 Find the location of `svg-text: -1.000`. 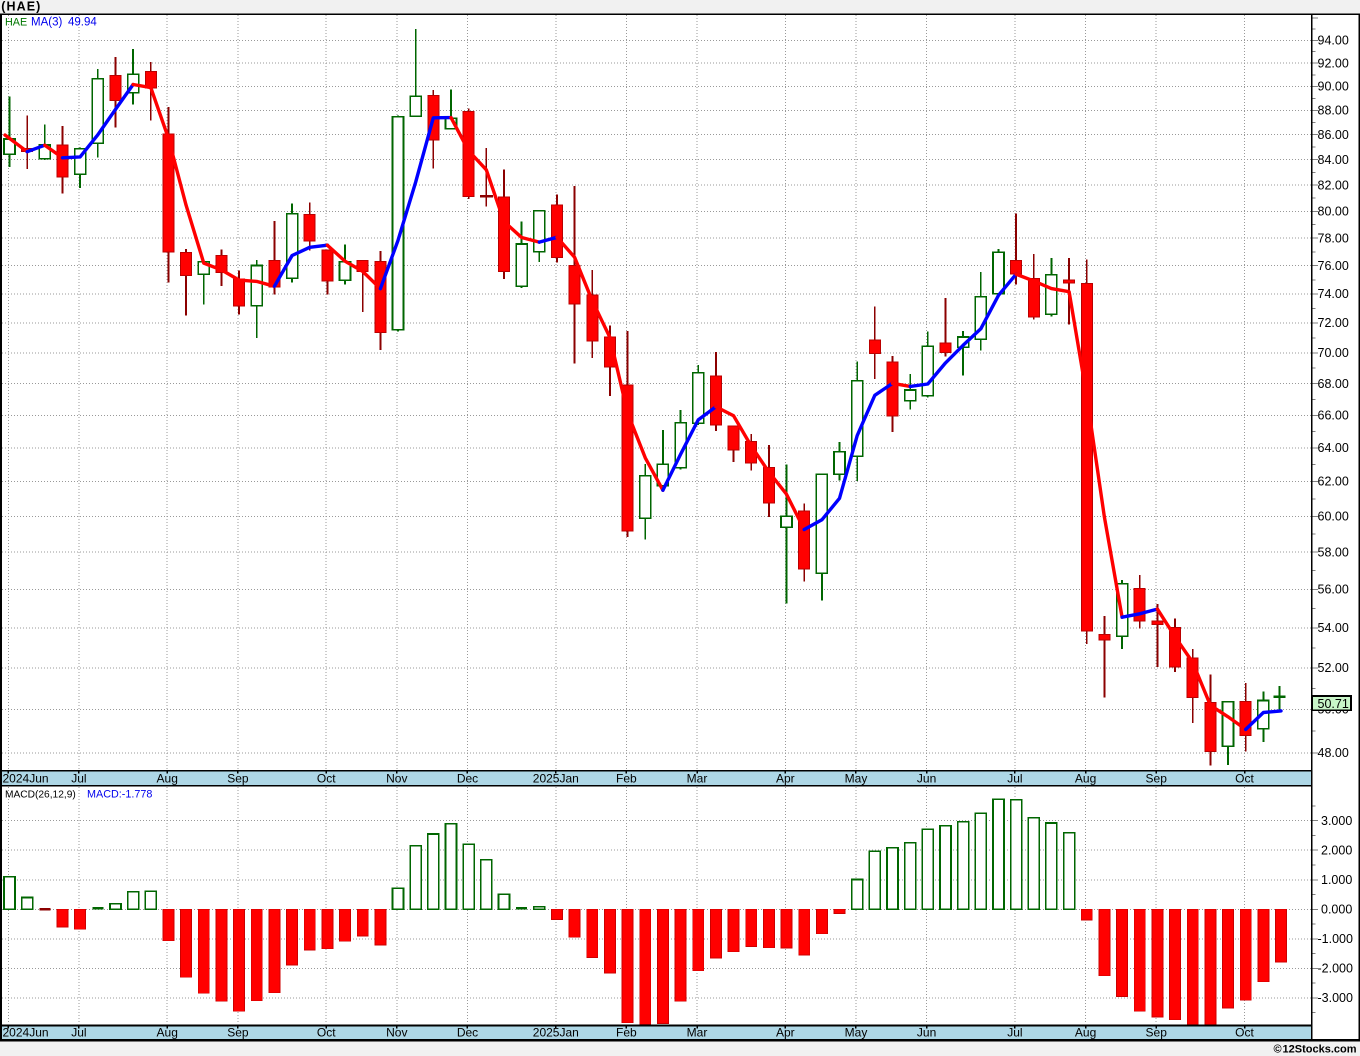

svg-text: -1.000 is located at coordinates (1335, 939).